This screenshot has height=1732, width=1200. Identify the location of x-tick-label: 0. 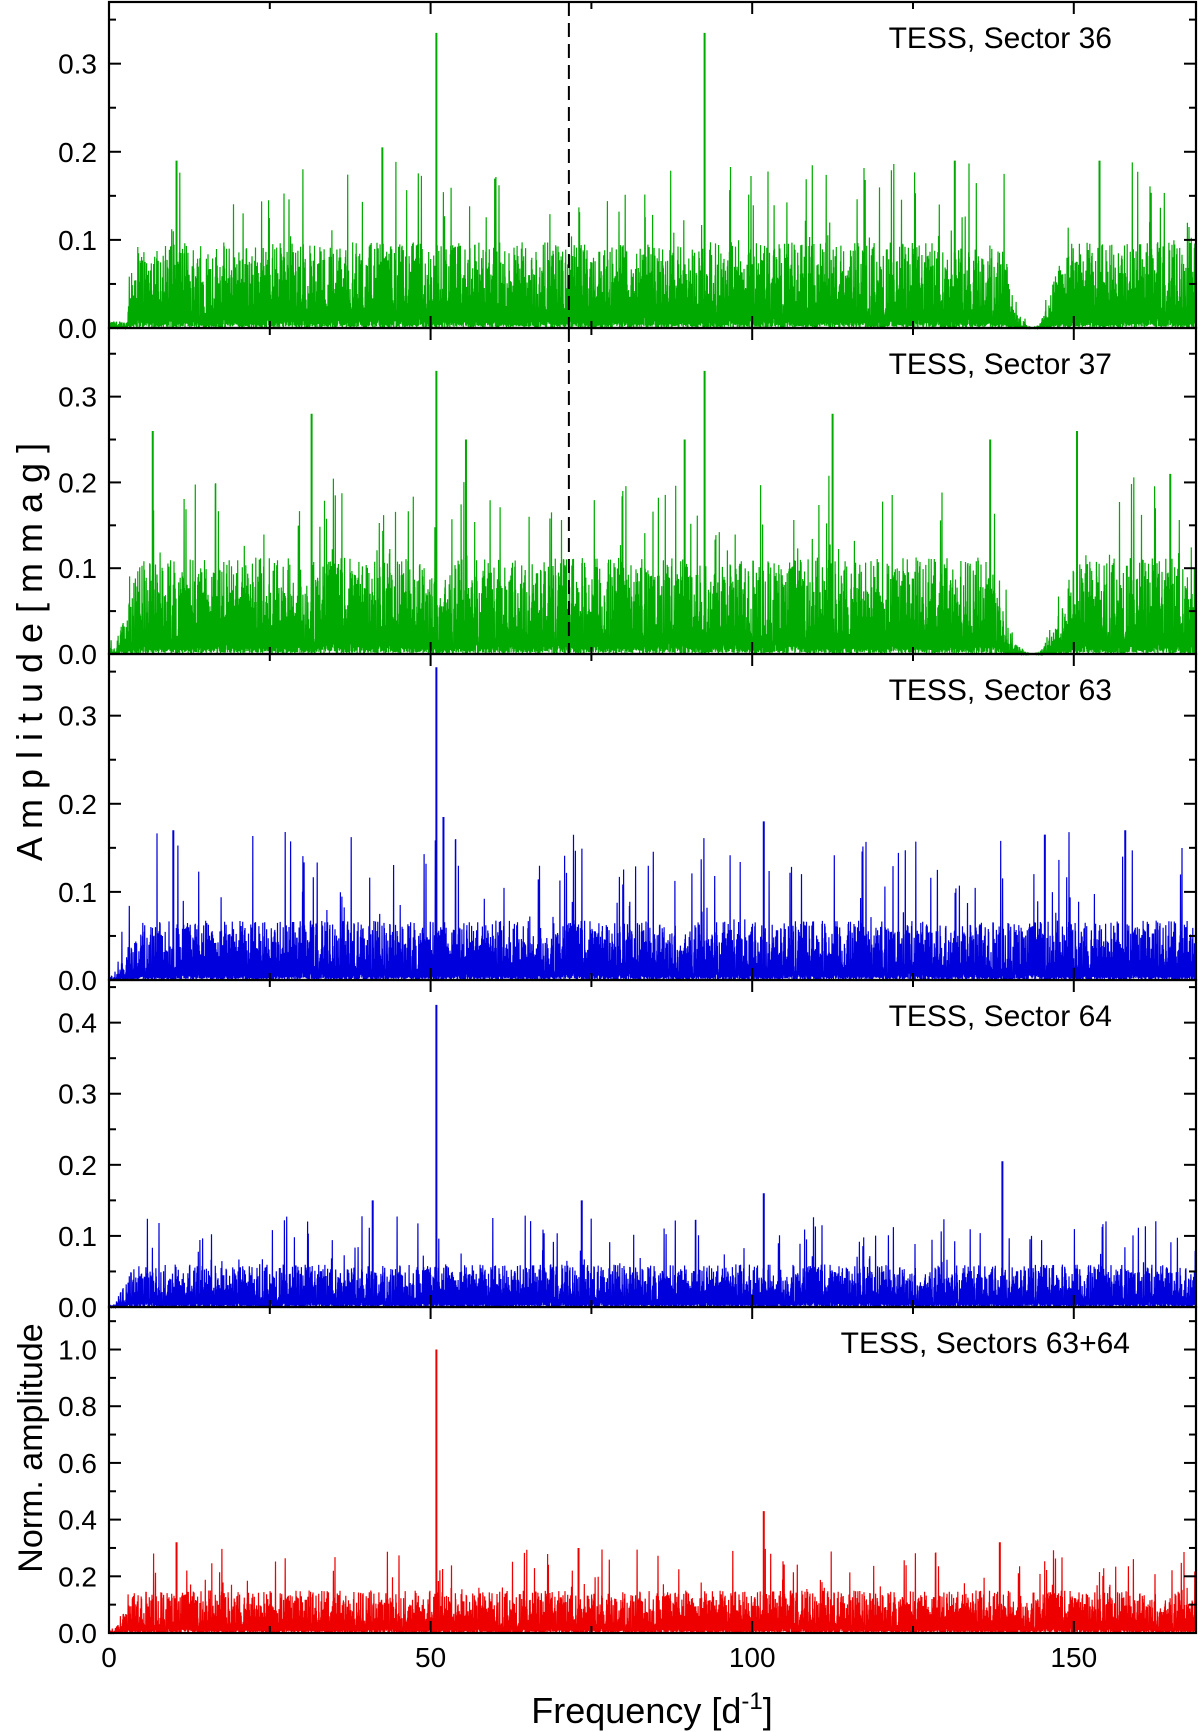
(109, 1657).